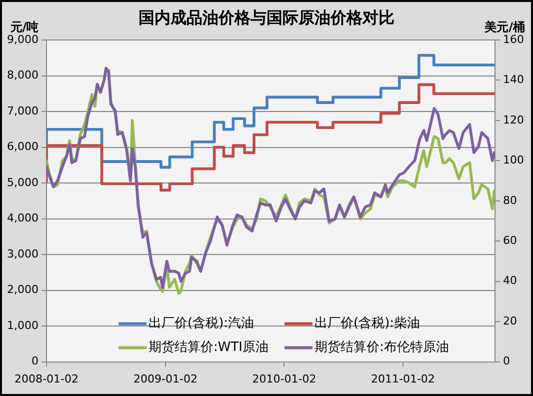 The image size is (533, 396). What do you see at coordinates (510, 240) in the screenshot?
I see `y2-tick-label: 60` at bounding box center [510, 240].